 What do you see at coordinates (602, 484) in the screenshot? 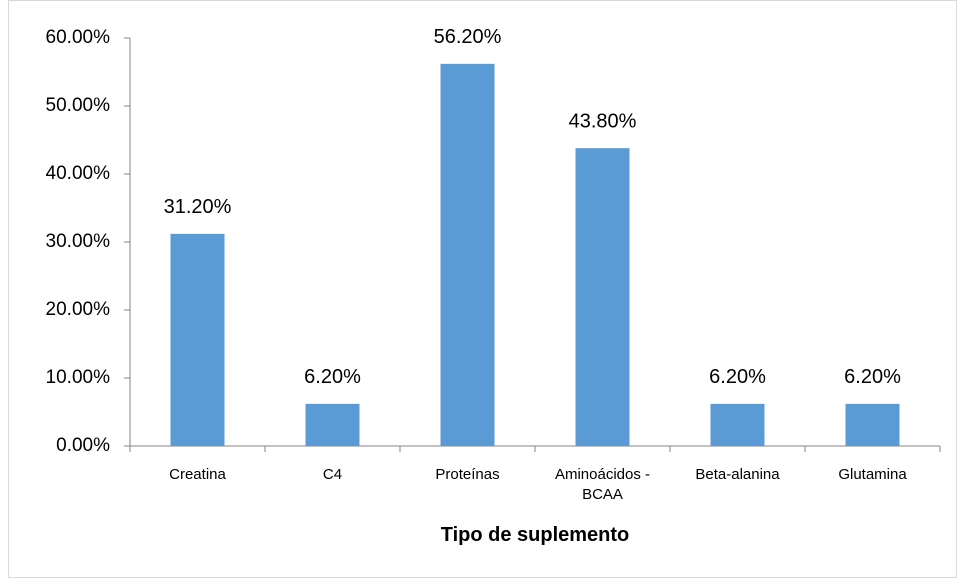
I see `x-tick-label: Aminoácidos - BCAA` at bounding box center [602, 484].